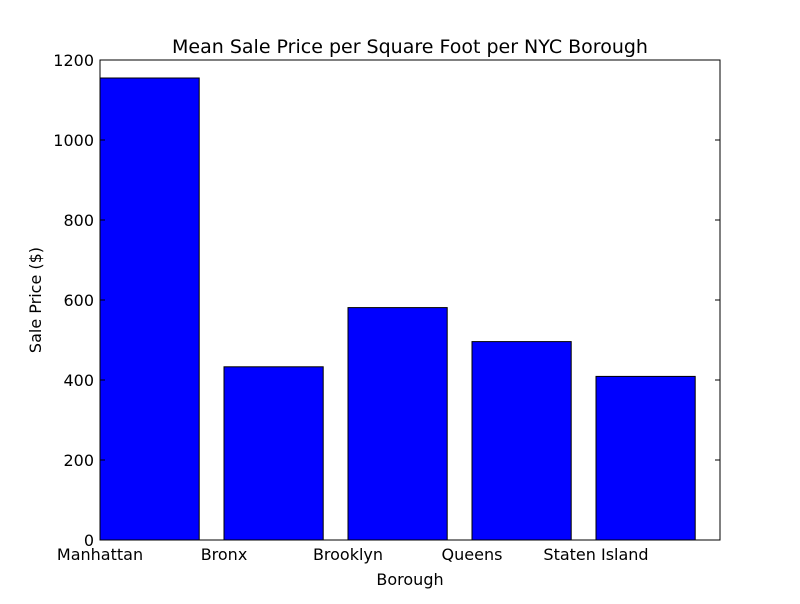 This screenshot has width=800, height=604. Describe the element at coordinates (595, 554) in the screenshot. I see `x-tick-label: Staten Island` at that location.